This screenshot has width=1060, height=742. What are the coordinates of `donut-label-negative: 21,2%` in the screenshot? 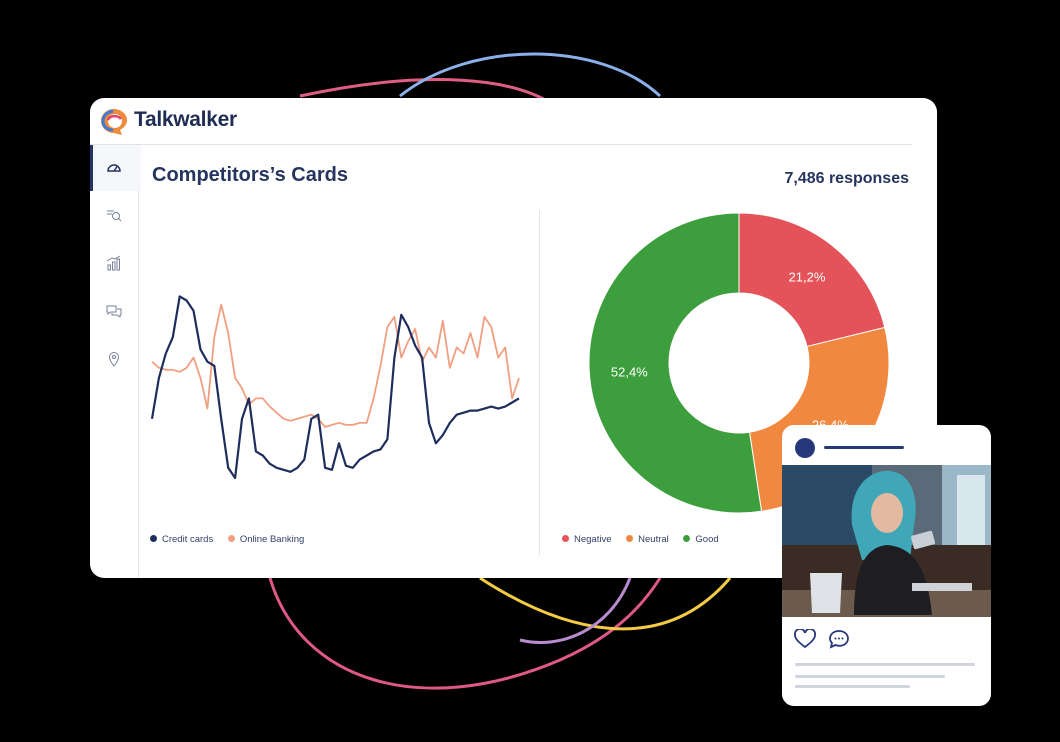 It's located at (807, 277).